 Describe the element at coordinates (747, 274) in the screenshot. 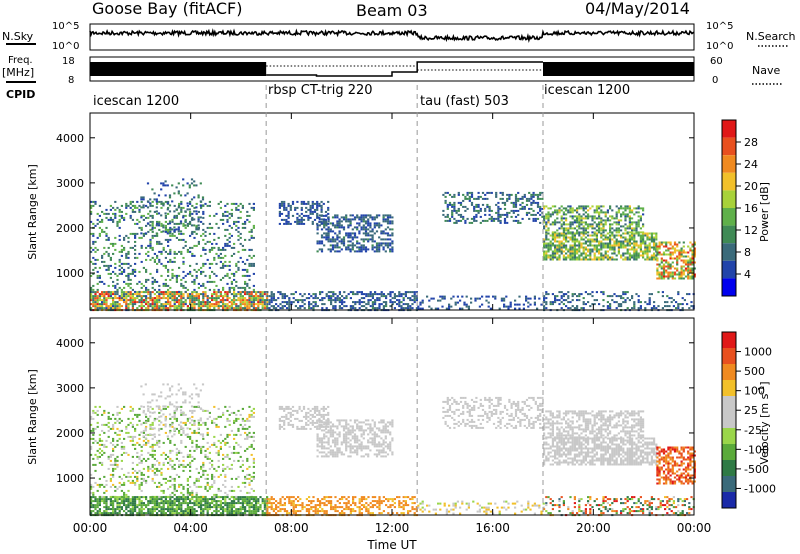

I see `colorbar-tick-label: 4` at that location.